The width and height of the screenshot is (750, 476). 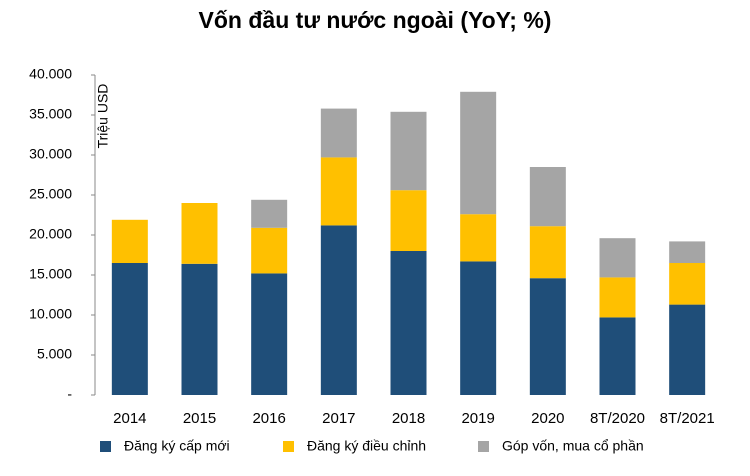 What do you see at coordinates (338, 418) in the screenshot?
I see `x-tick-label: 2017` at bounding box center [338, 418].